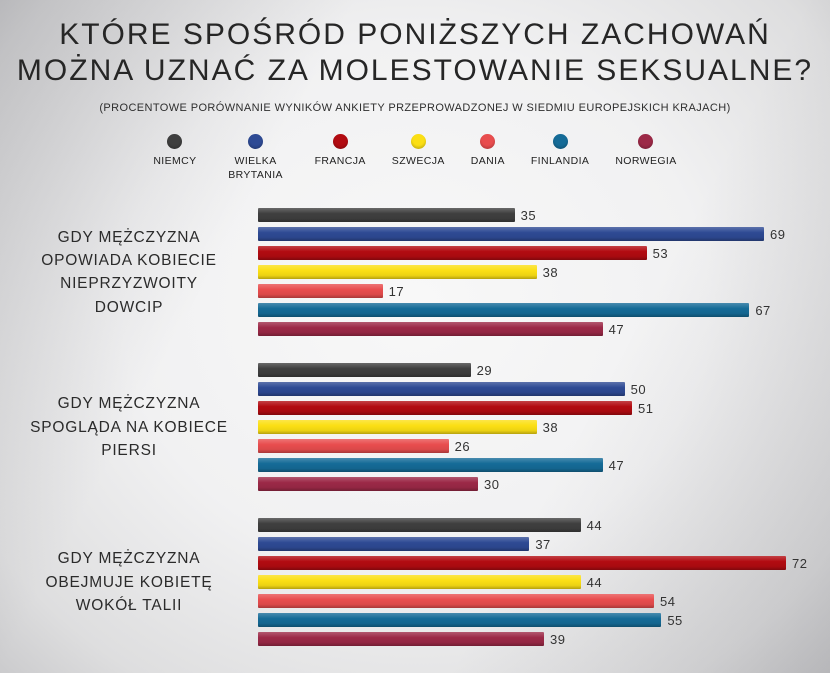  I want to click on legend-item: NIEMCY, so click(174, 151).